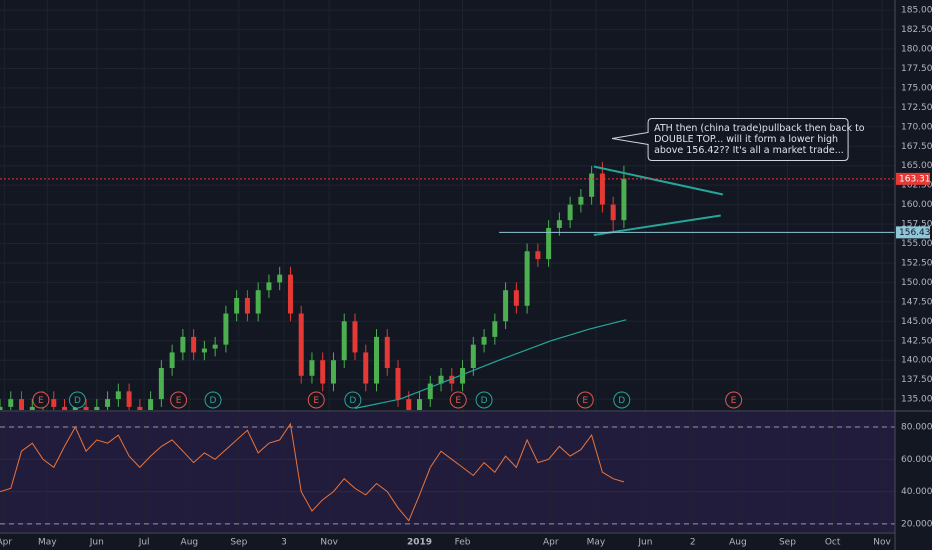 This screenshot has height=550, width=932. I want to click on y-tick-label: 150.00, so click(916, 283).